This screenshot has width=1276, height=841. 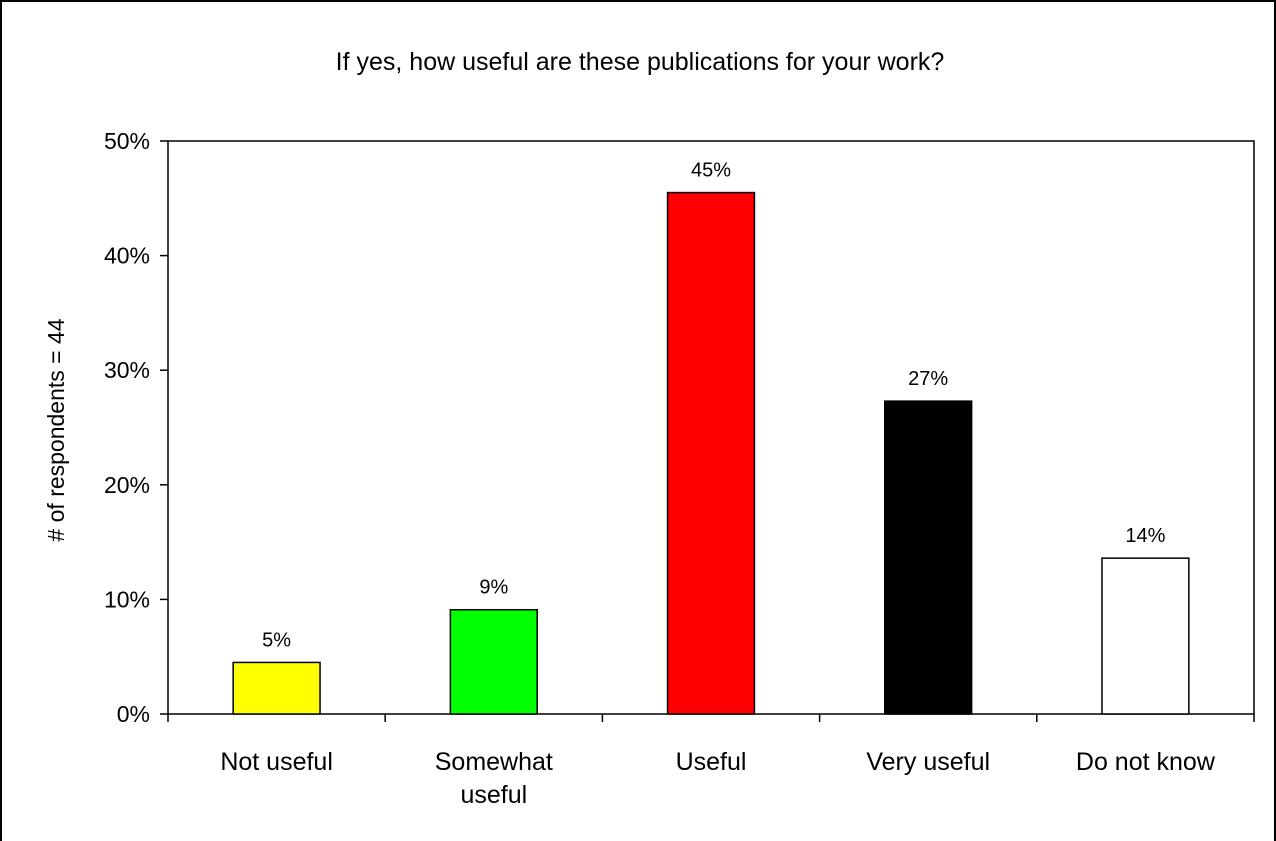 What do you see at coordinates (494, 762) in the screenshot?
I see `x-tick-label: Somewhat` at bounding box center [494, 762].